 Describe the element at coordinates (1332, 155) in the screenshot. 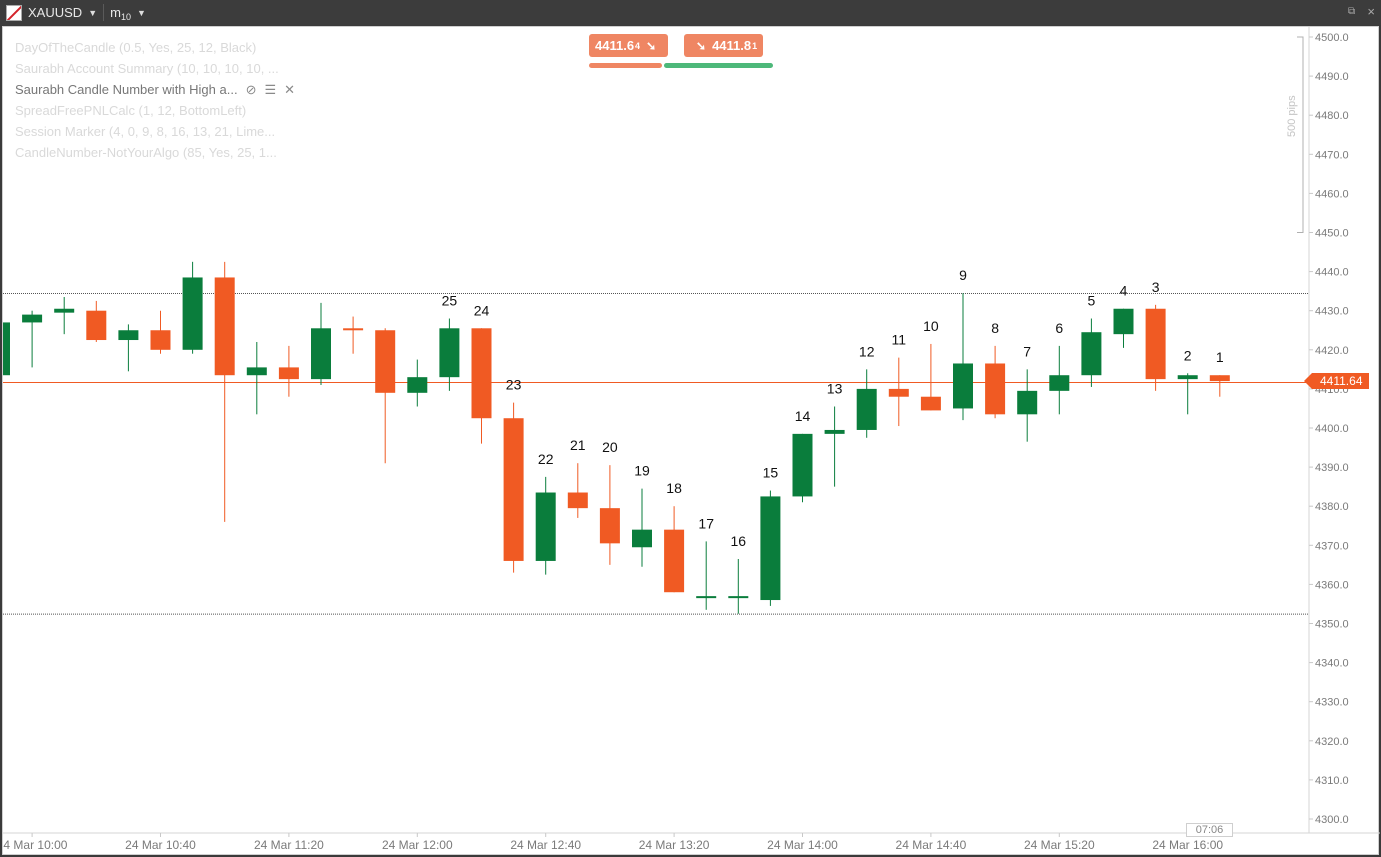

I see `y-tick-label: 4470.0` at that location.